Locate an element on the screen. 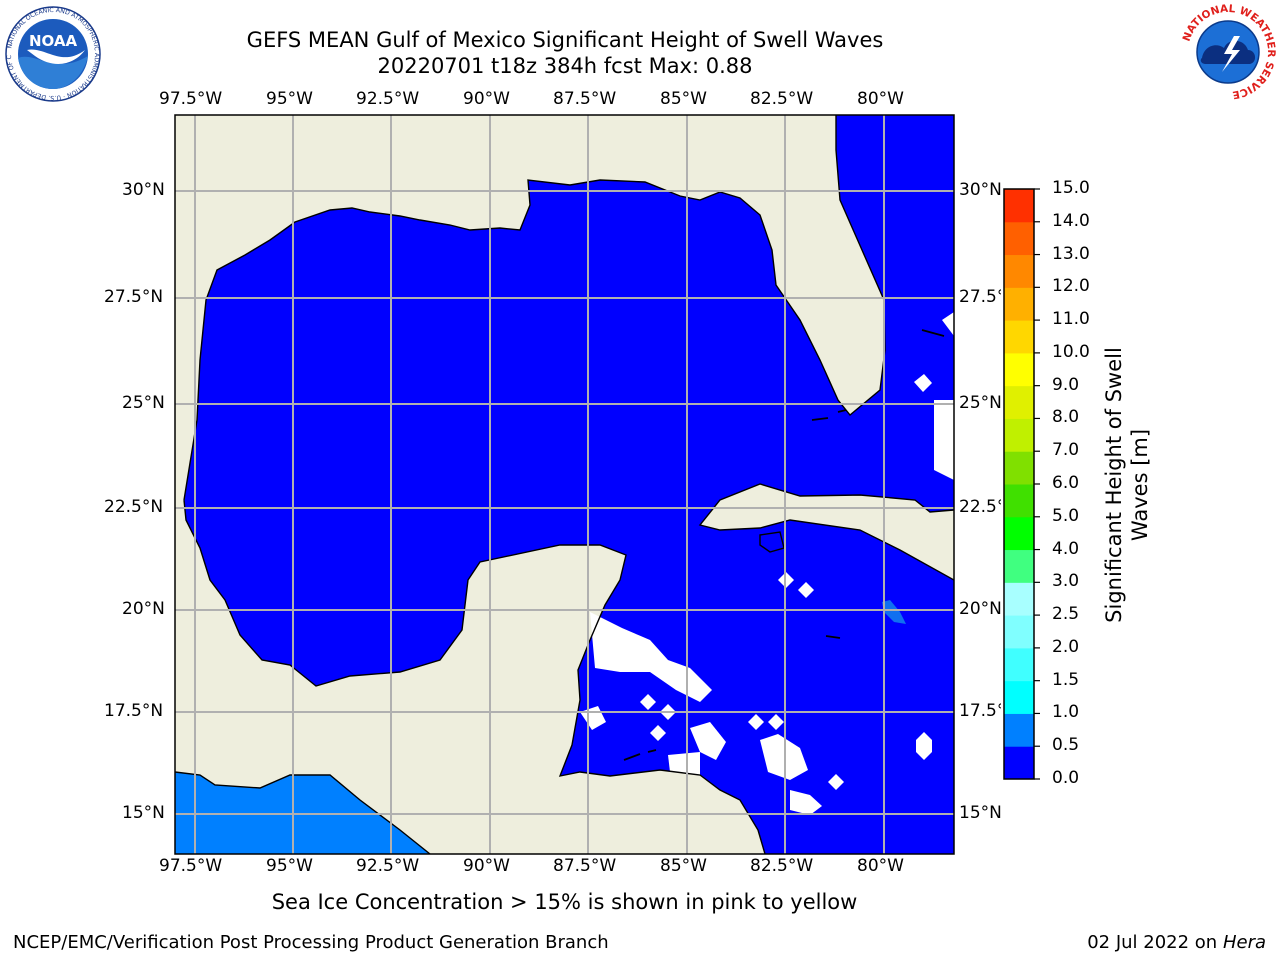  lat-tick-right: 20°N is located at coordinates (980, 609).